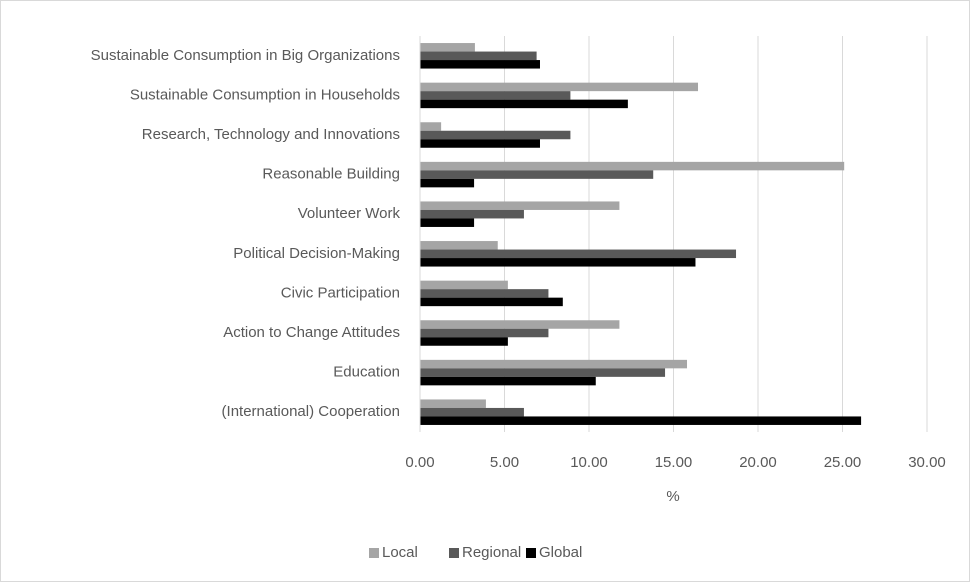 The width and height of the screenshot is (971, 583). I want to click on y-tick-label: Reasonable Building, so click(331, 174).